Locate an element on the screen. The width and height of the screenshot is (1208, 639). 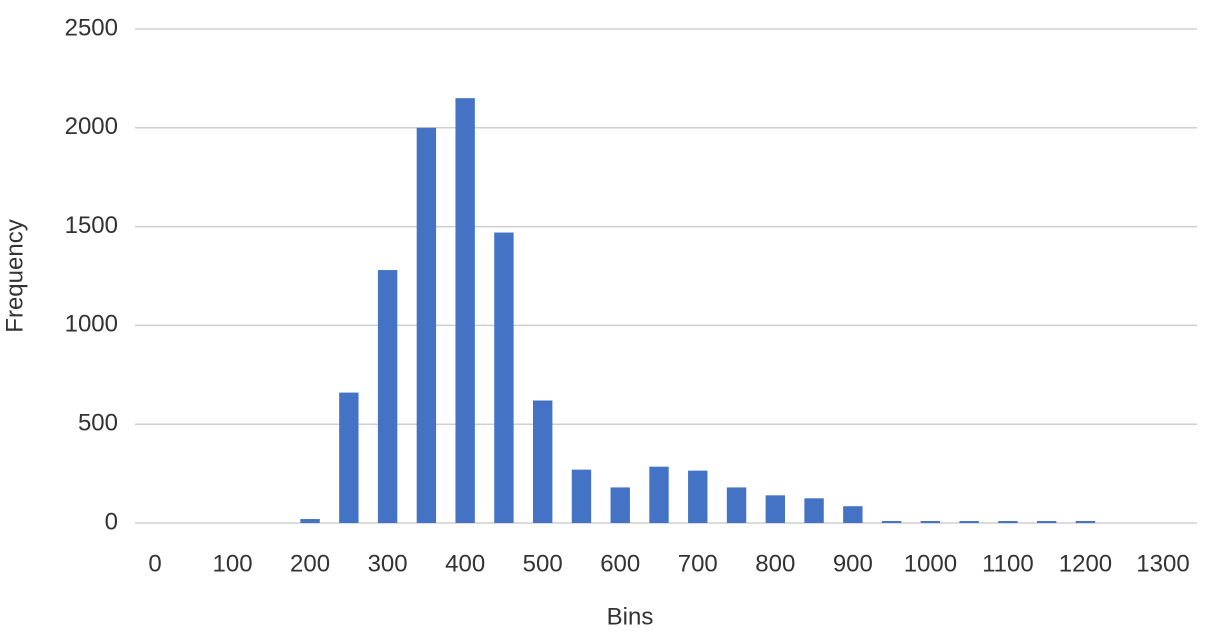
x-tick-label: 500 is located at coordinates (543, 563).